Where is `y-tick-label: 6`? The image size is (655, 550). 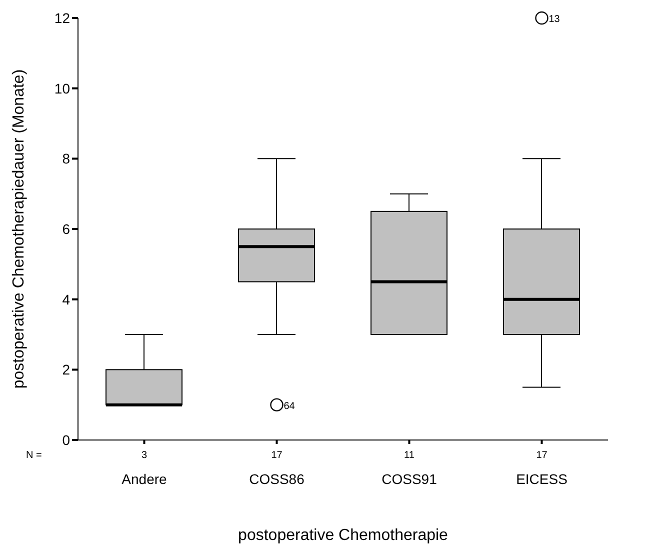
y-tick-label: 6 is located at coordinates (66, 228).